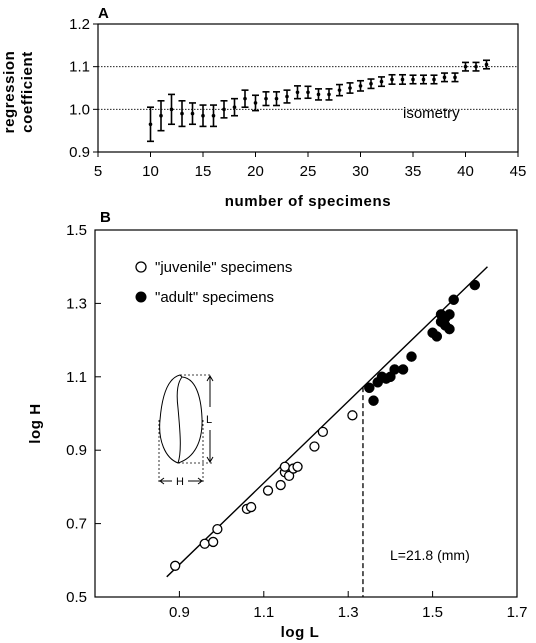  I want to click on legend-adult-label: "adult" specimens, so click(214, 297).